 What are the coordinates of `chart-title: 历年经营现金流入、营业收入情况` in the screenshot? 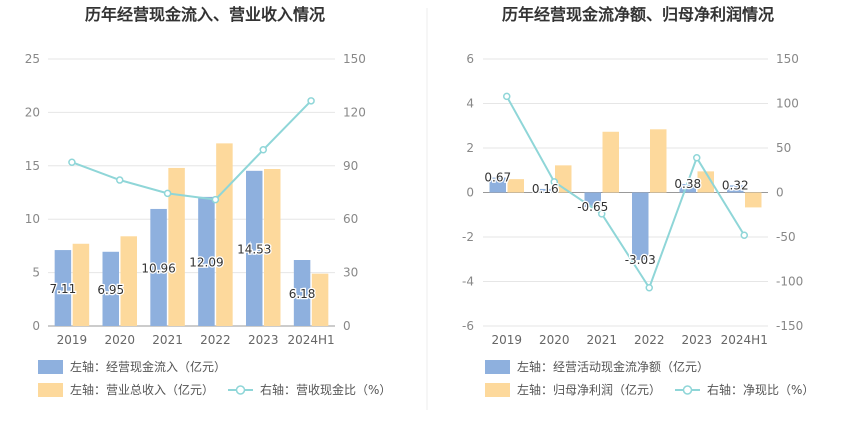 It's located at (205, 14).